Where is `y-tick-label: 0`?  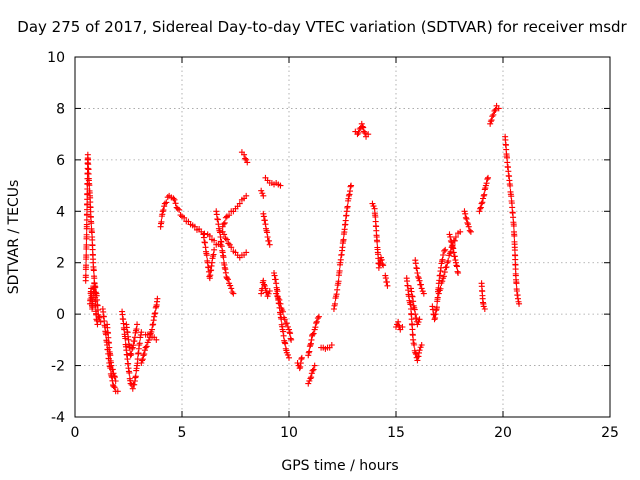
y-tick-label: 0 is located at coordinates (60, 315).